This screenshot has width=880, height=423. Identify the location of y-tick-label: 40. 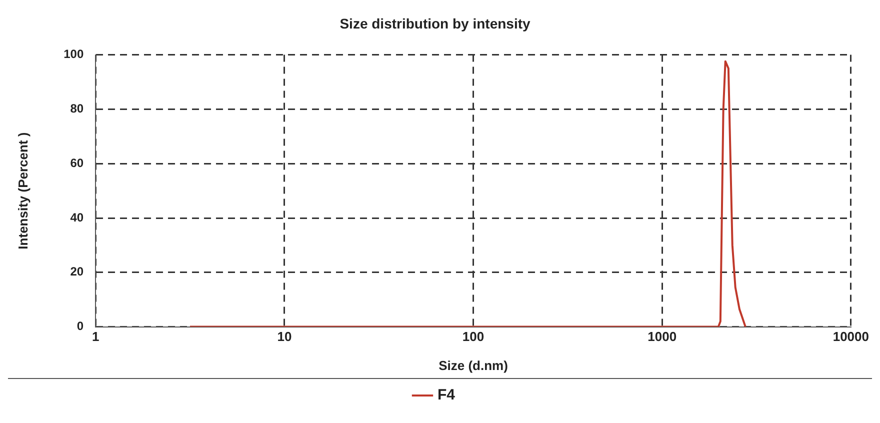
(77, 217).